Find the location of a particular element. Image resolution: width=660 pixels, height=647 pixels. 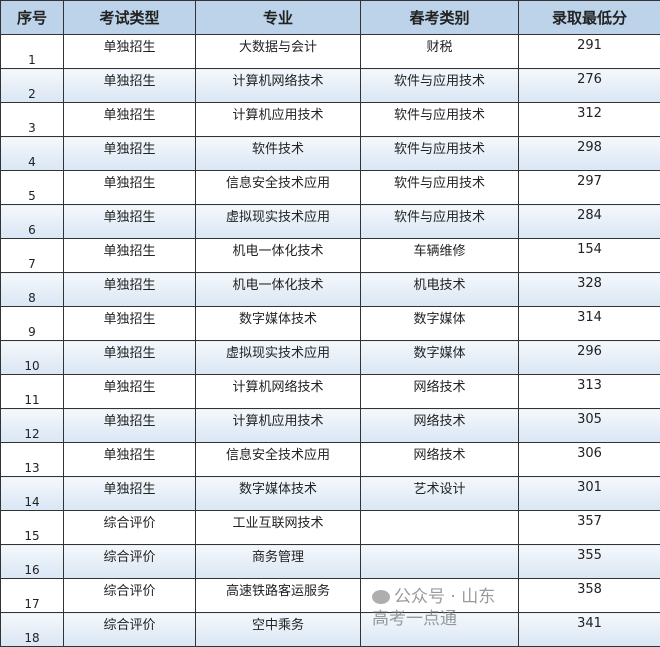

cell-text: 机电一体化技术 is located at coordinates (277, 285).